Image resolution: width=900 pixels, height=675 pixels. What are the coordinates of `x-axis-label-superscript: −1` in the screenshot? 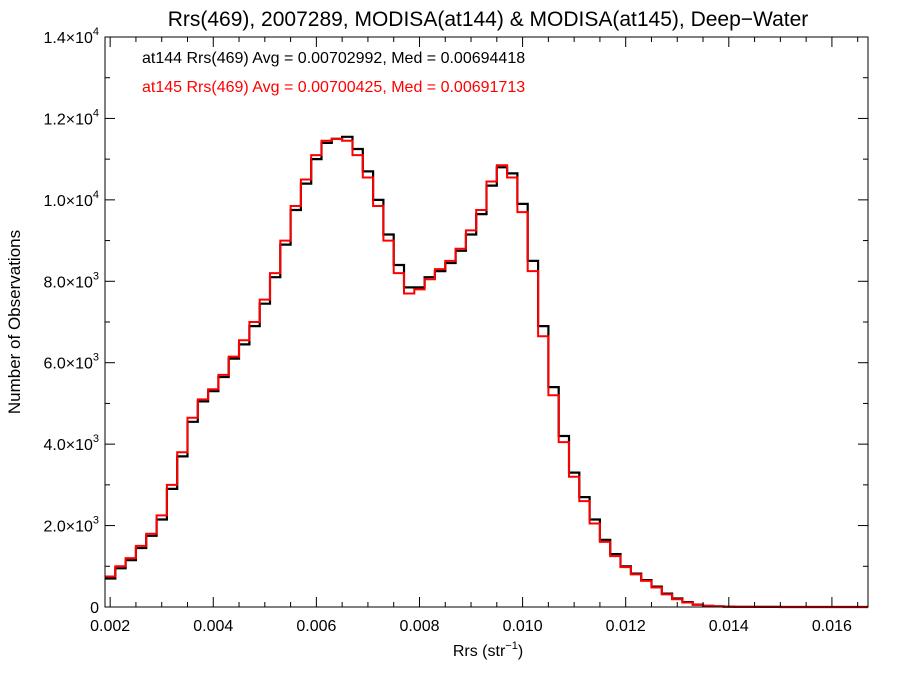 It's located at (511, 646).